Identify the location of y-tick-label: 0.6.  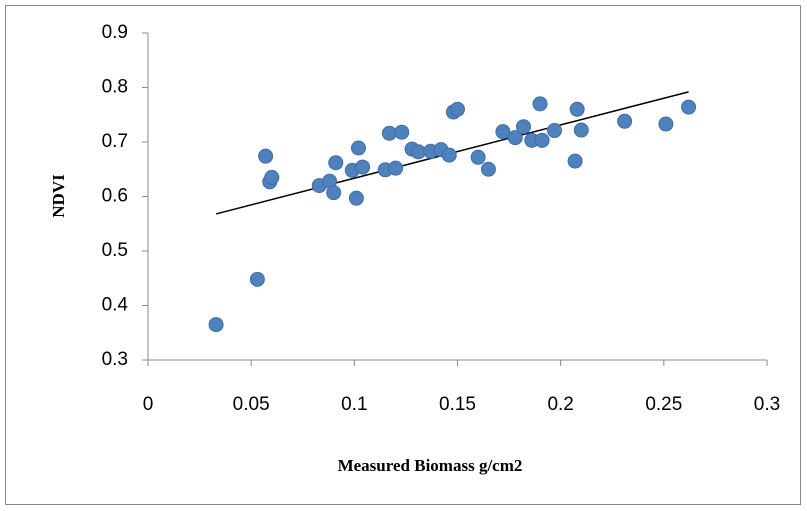
(115, 196).